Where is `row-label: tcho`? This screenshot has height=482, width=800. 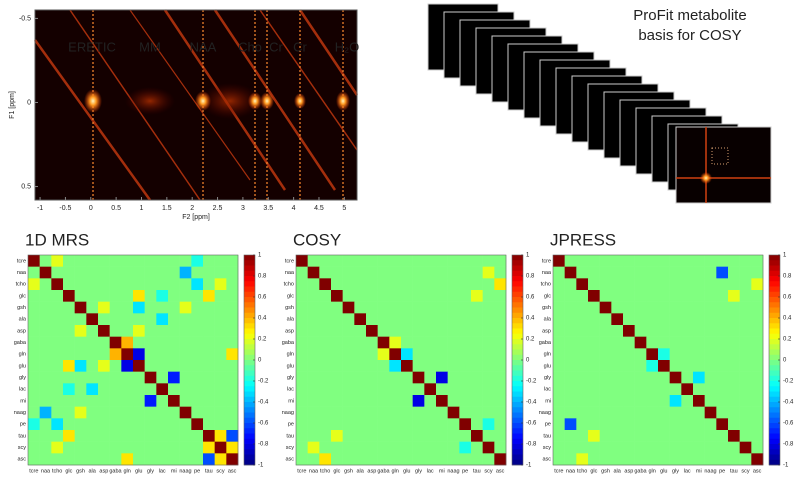
row-label: tcho is located at coordinates (21, 285).